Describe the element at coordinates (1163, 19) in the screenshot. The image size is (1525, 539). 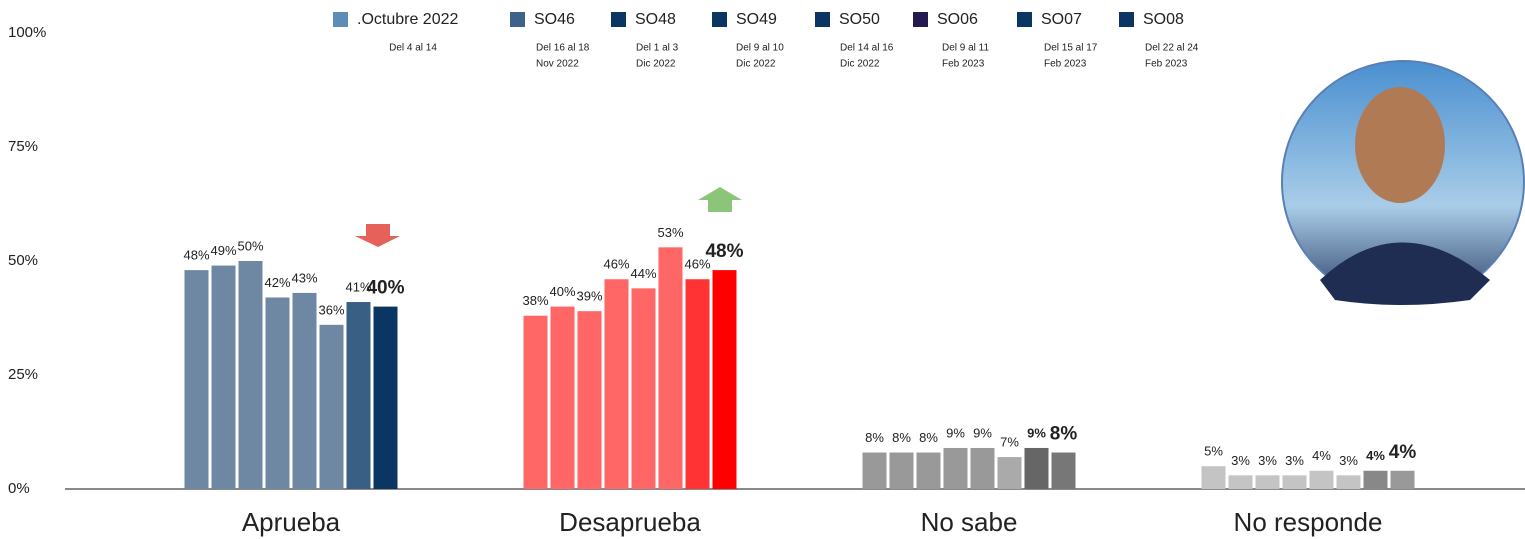
I see `legend-label: SO08` at that location.